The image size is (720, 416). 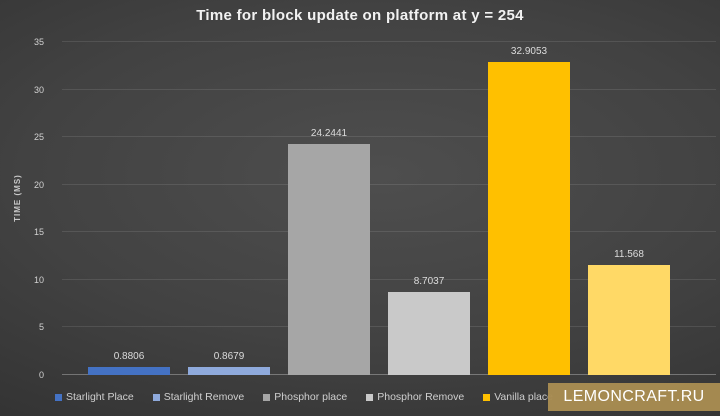 What do you see at coordinates (523, 397) in the screenshot?
I see `legend-label-vanilla-place: Vanilla place` at bounding box center [523, 397].